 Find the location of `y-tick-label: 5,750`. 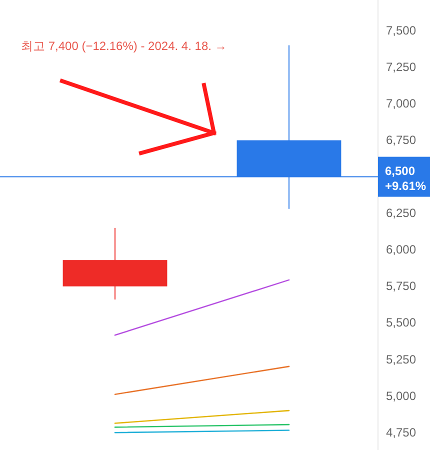

y-tick-label: 5,750 is located at coordinates (401, 286).